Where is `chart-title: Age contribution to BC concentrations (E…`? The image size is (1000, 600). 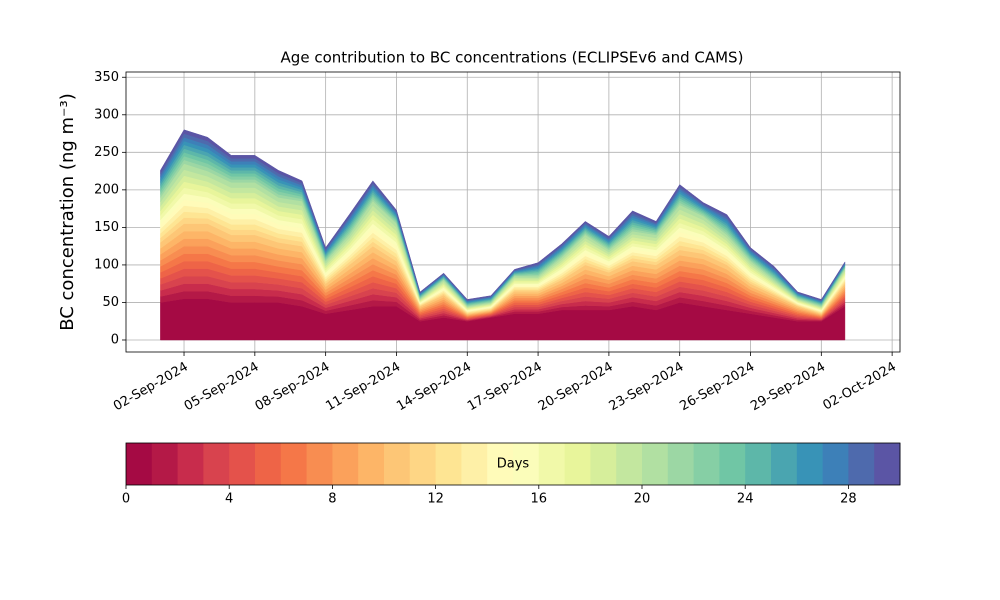 chart-title: Age contribution to BC concentrations (E… is located at coordinates (512, 58).